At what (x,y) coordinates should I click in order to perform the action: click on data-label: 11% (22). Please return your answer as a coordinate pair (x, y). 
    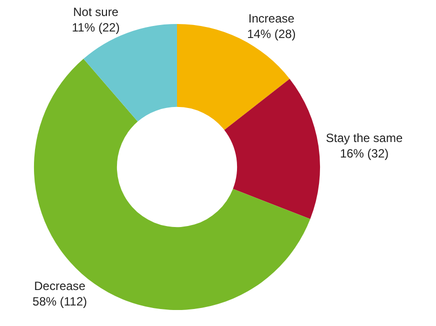
    Looking at the image, I should click on (96, 27).